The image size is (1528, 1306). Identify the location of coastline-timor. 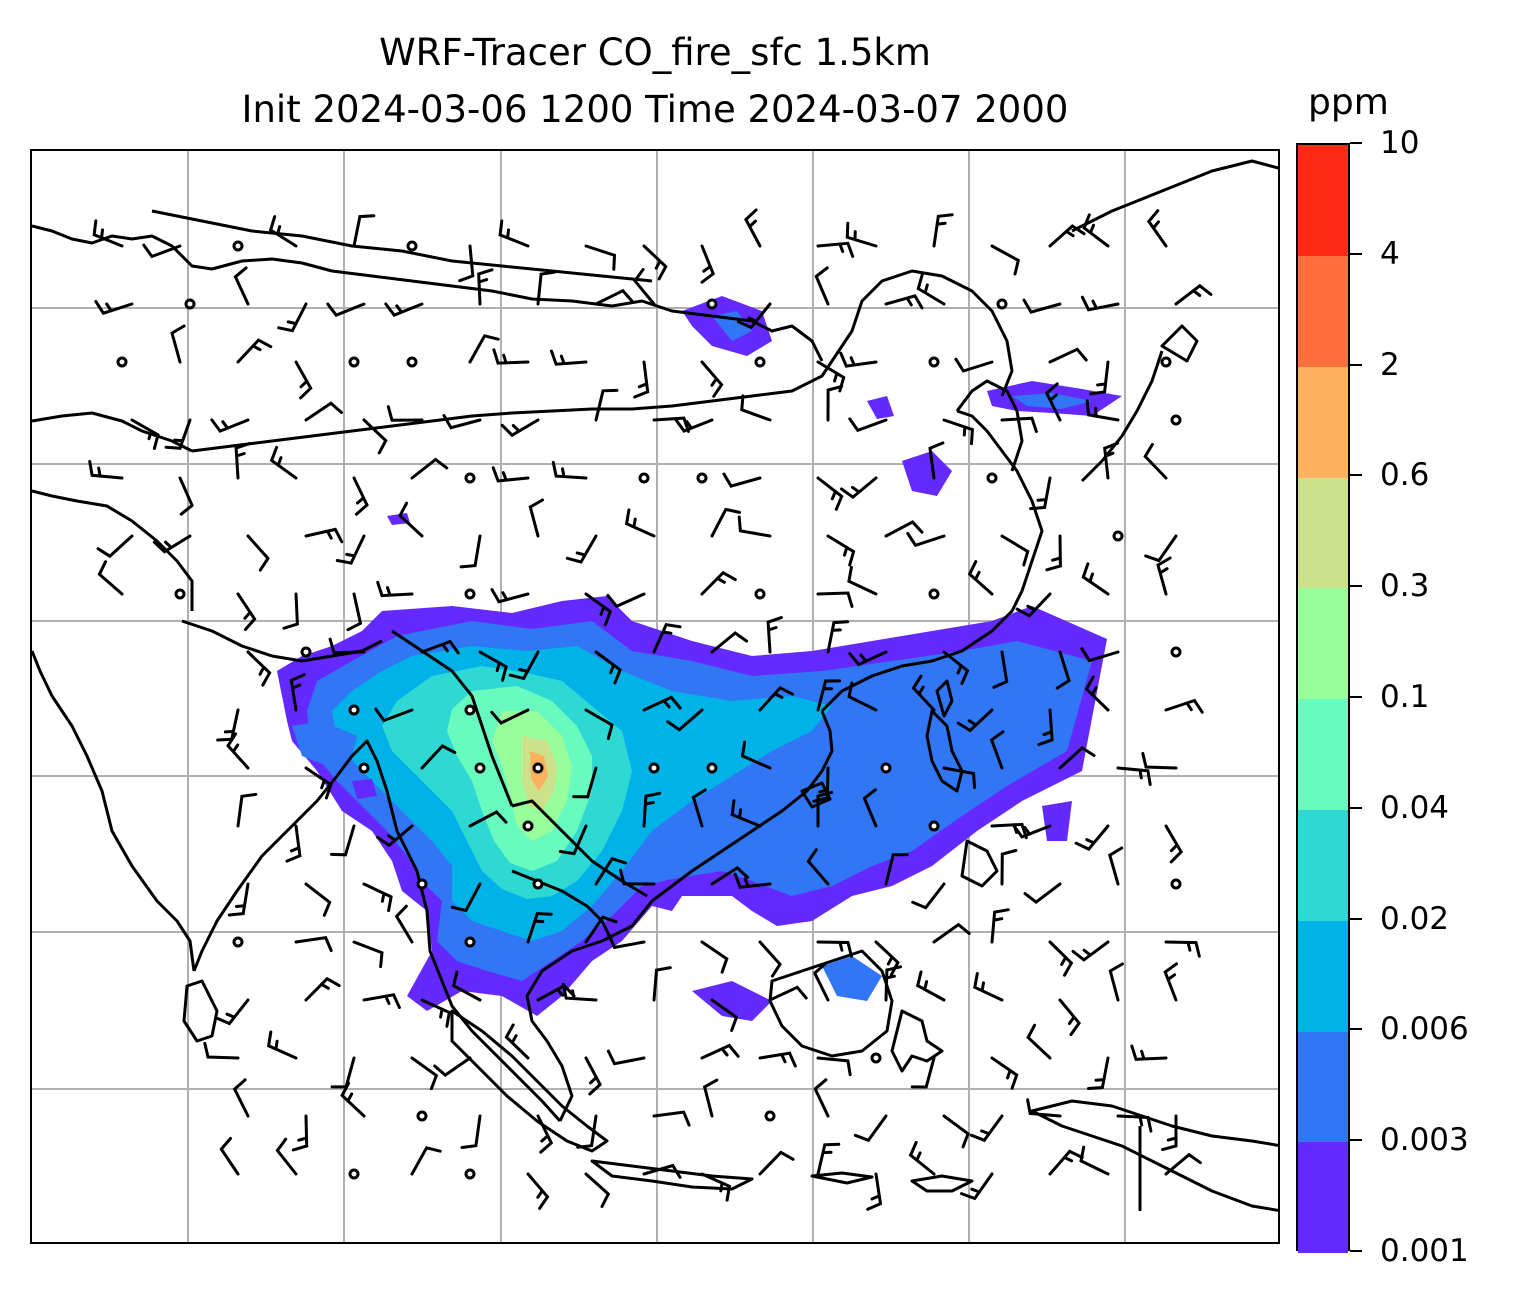
(942, 1183).